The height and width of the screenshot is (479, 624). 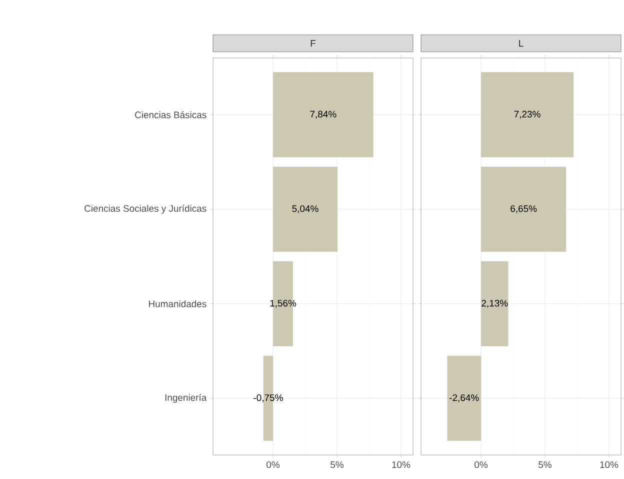 I want to click on data-label: 1,56%, so click(x=283, y=304).